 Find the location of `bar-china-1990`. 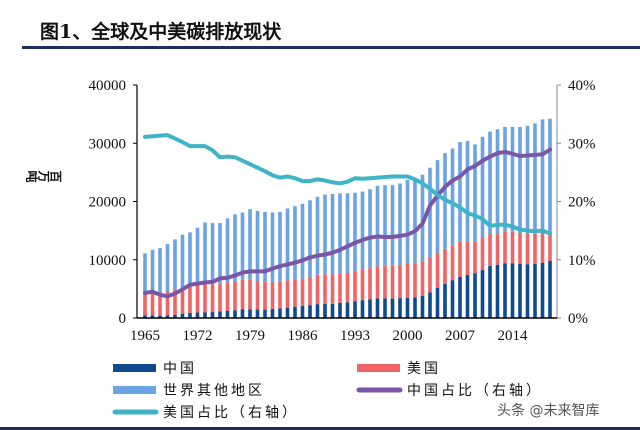

bar-china-1990 is located at coordinates (332, 310).